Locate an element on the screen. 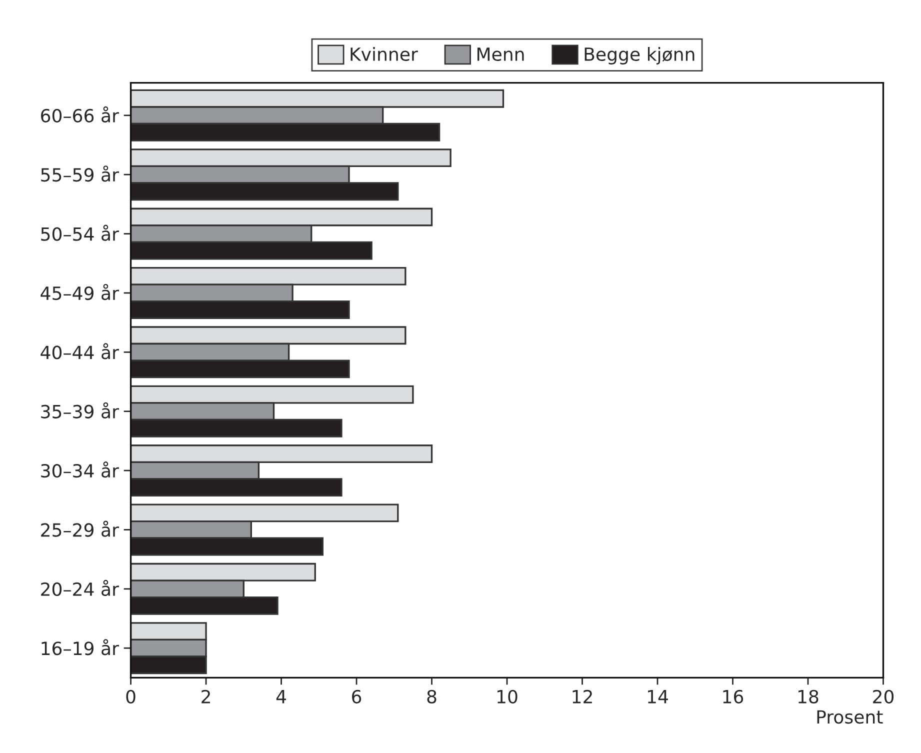 The width and height of the screenshot is (921, 753). y-tick-label: 35–39 år is located at coordinates (80, 410).